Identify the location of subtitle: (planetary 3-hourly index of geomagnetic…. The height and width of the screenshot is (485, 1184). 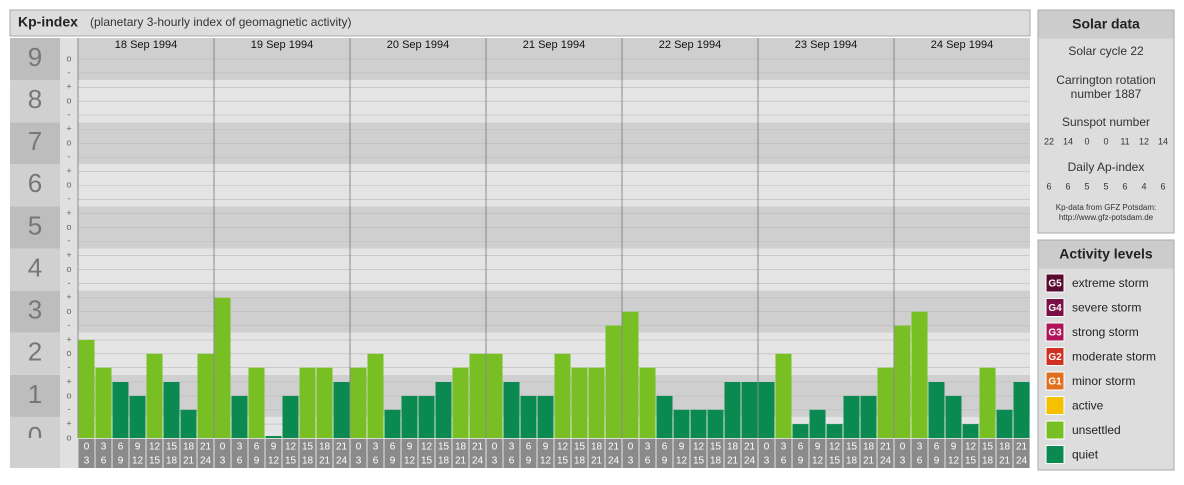
(220, 22).